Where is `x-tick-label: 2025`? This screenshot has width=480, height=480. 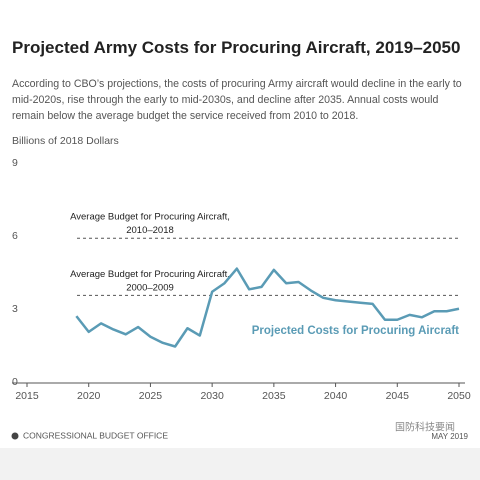
x-tick-label: 2025 is located at coordinates (151, 396).